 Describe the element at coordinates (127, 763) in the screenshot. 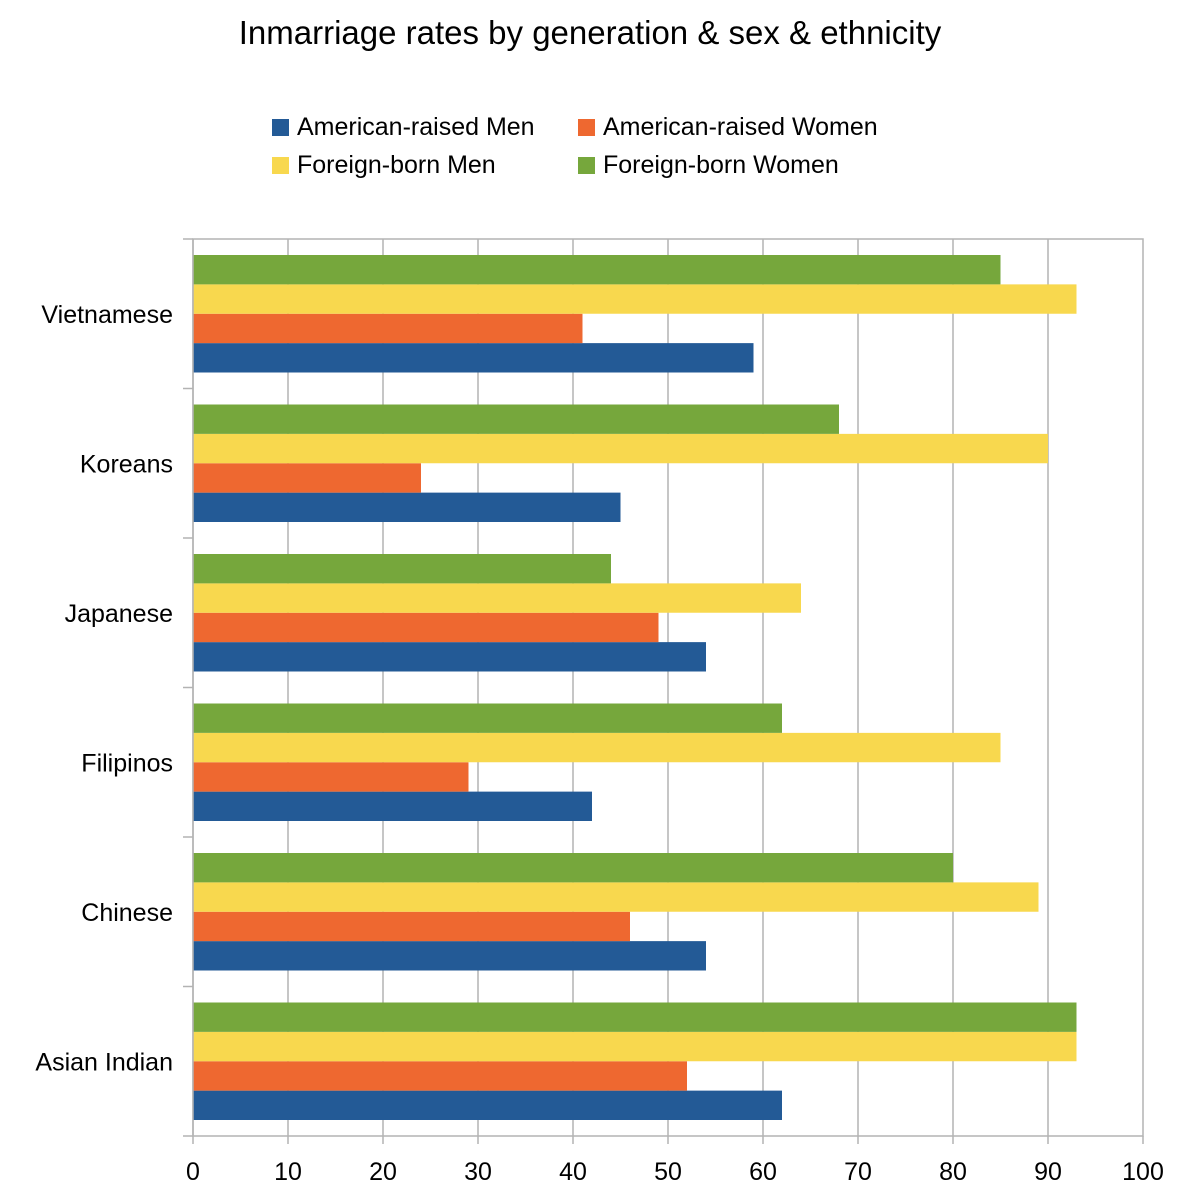

I see `y-category-label-filipinos: Filipinos` at that location.